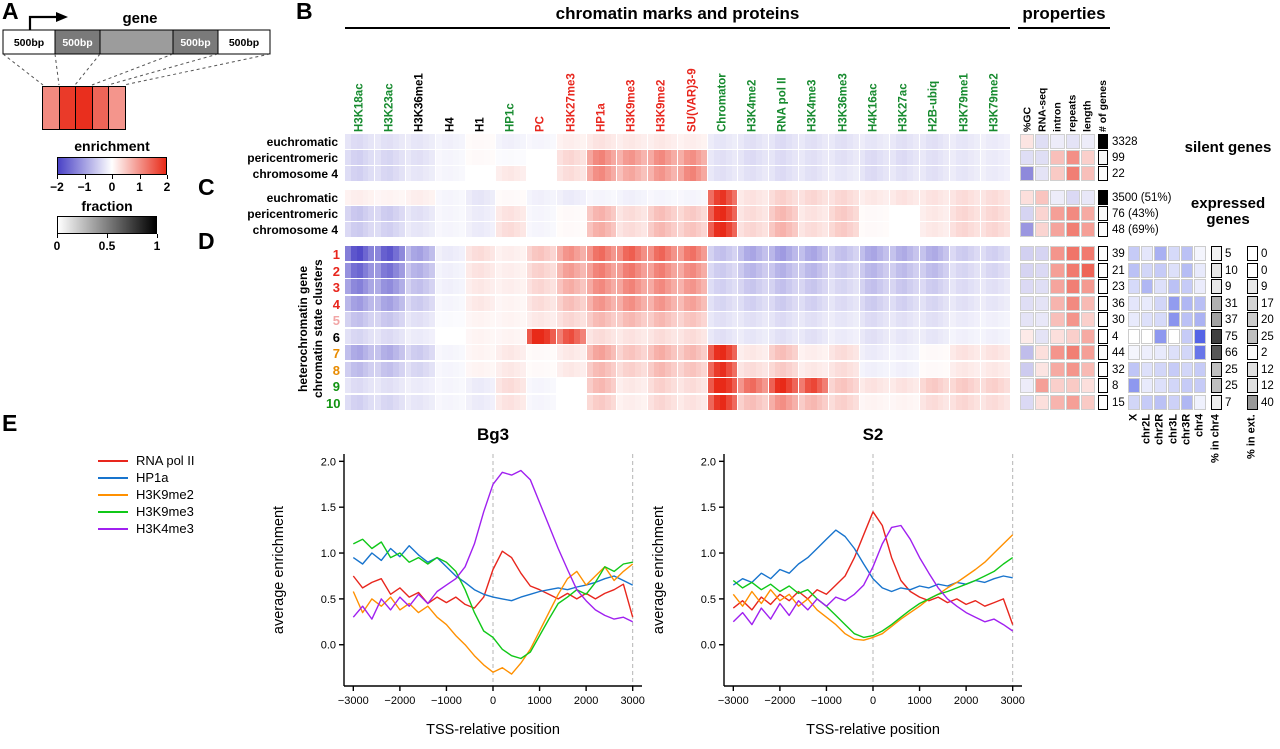 The width and height of the screenshot is (1280, 749). What do you see at coordinates (390, 369) in the screenshot?
I see `heatmap-cell-h3k23ac` at bounding box center [390, 369].